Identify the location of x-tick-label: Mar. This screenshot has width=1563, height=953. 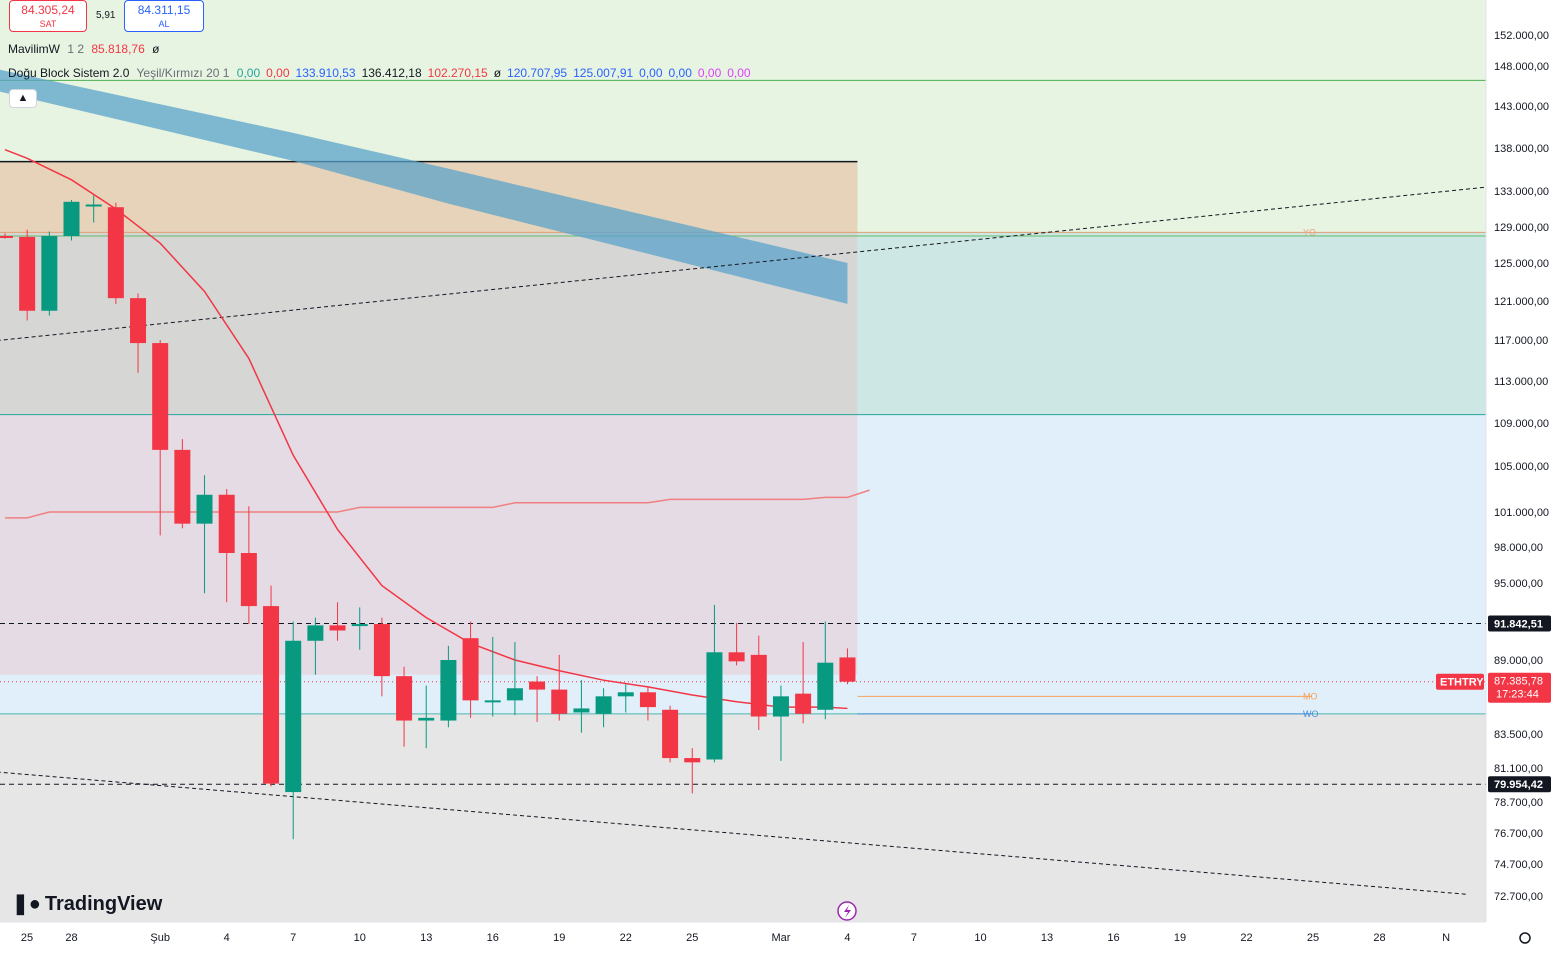
(780, 938).